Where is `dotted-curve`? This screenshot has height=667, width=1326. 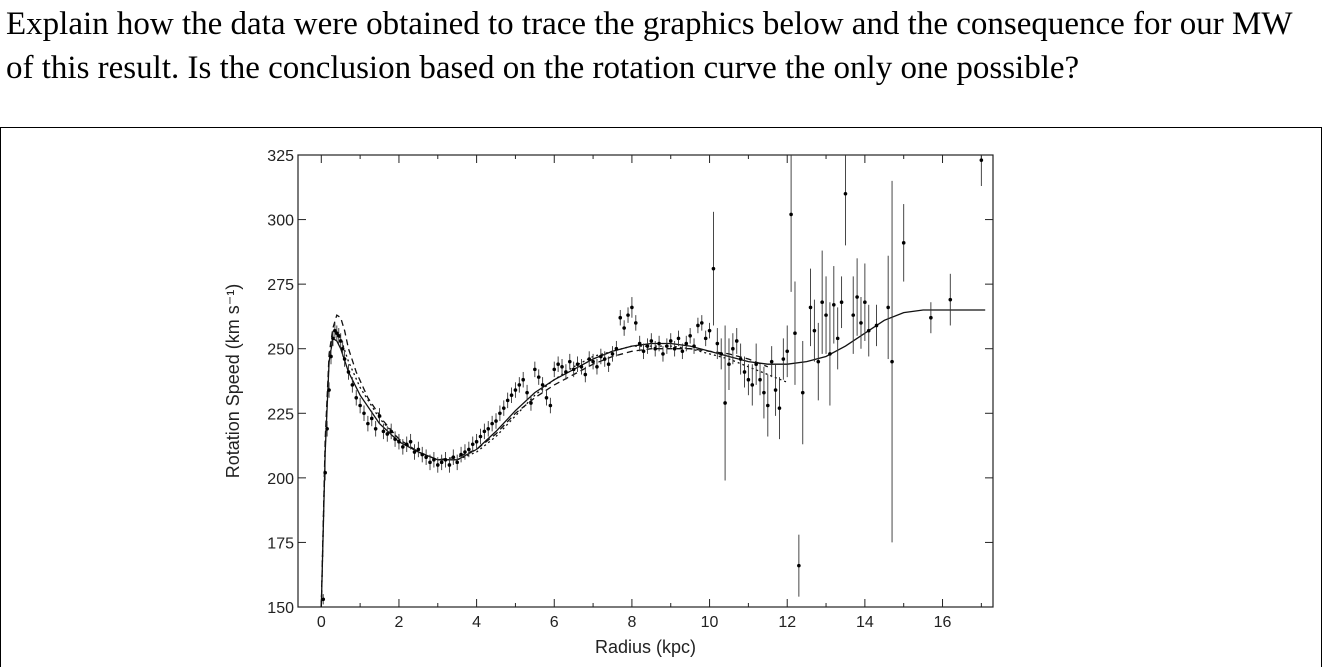
dotted-curve is located at coordinates (554, 469).